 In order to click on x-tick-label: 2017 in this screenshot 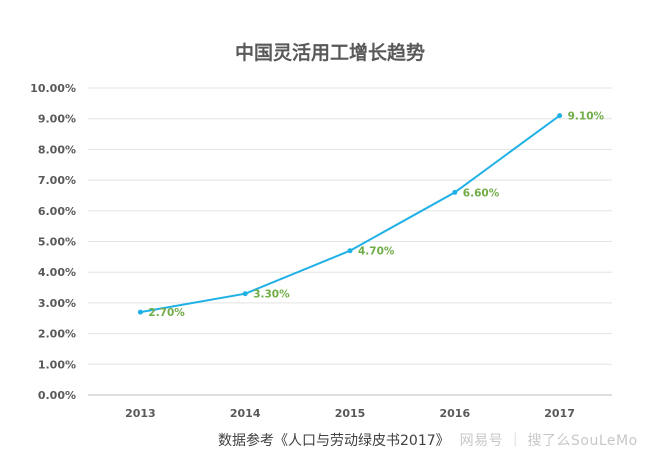, I will do `click(559, 413)`.